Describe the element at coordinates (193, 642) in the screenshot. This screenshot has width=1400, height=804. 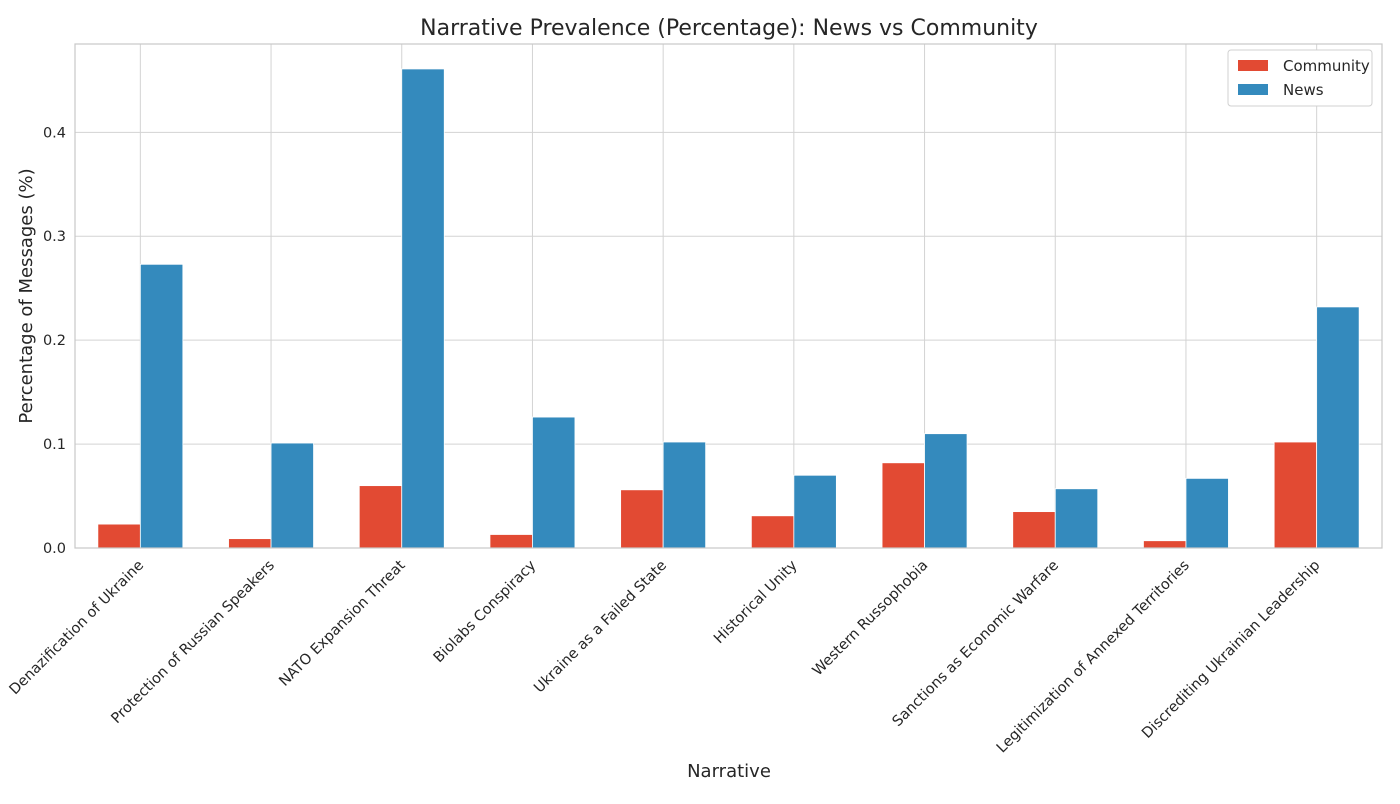
I see `x-tick-label: Protection of Russian Speakers` at that location.